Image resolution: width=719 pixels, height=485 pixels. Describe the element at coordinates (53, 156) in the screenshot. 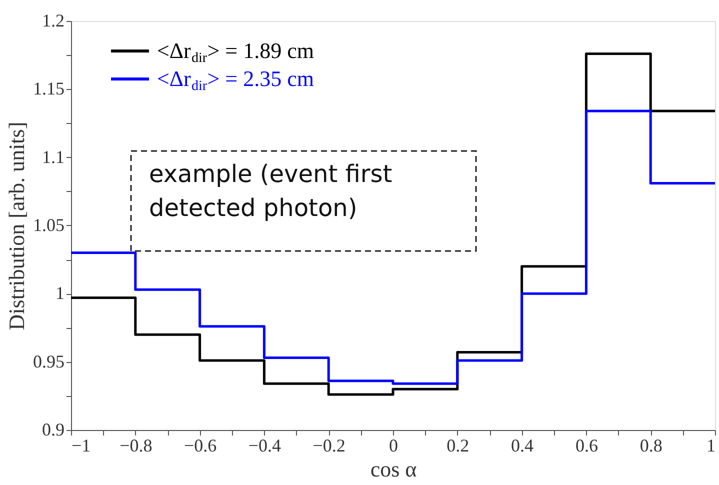

I see `y-tick-label: 1.1` at that location.